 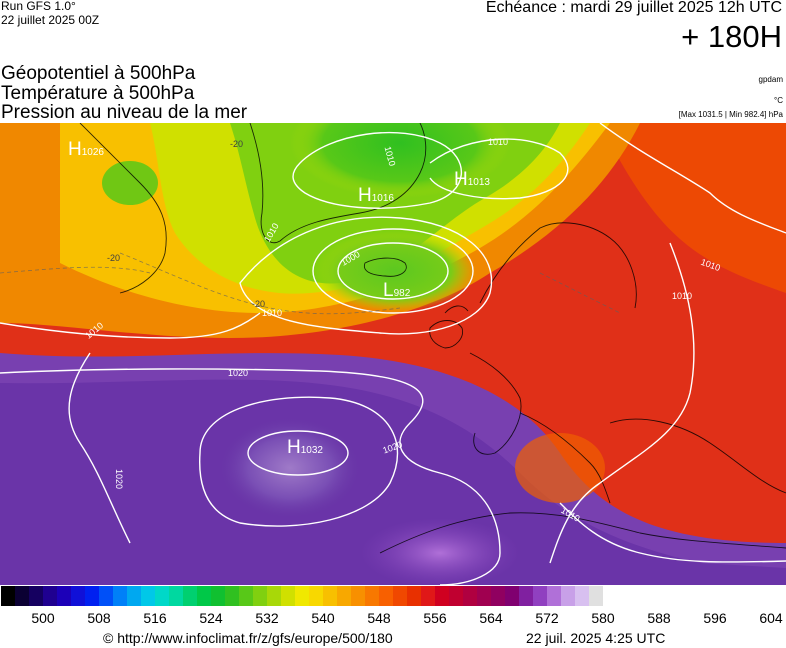 I want to click on scale-tick: 604, so click(x=771, y=618).